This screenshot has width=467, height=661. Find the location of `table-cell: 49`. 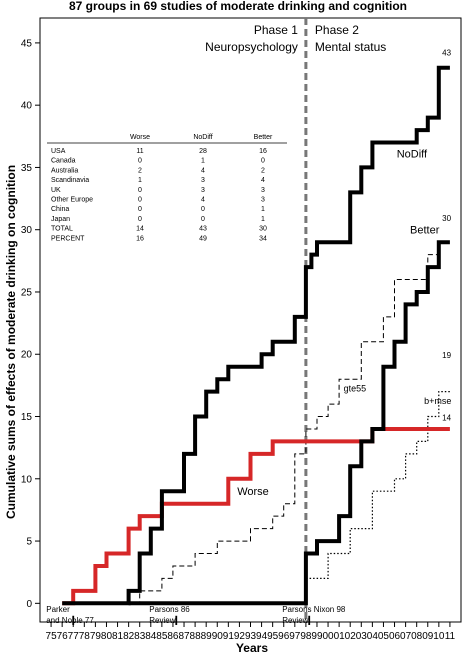

table-cell: 49 is located at coordinates (203, 238).